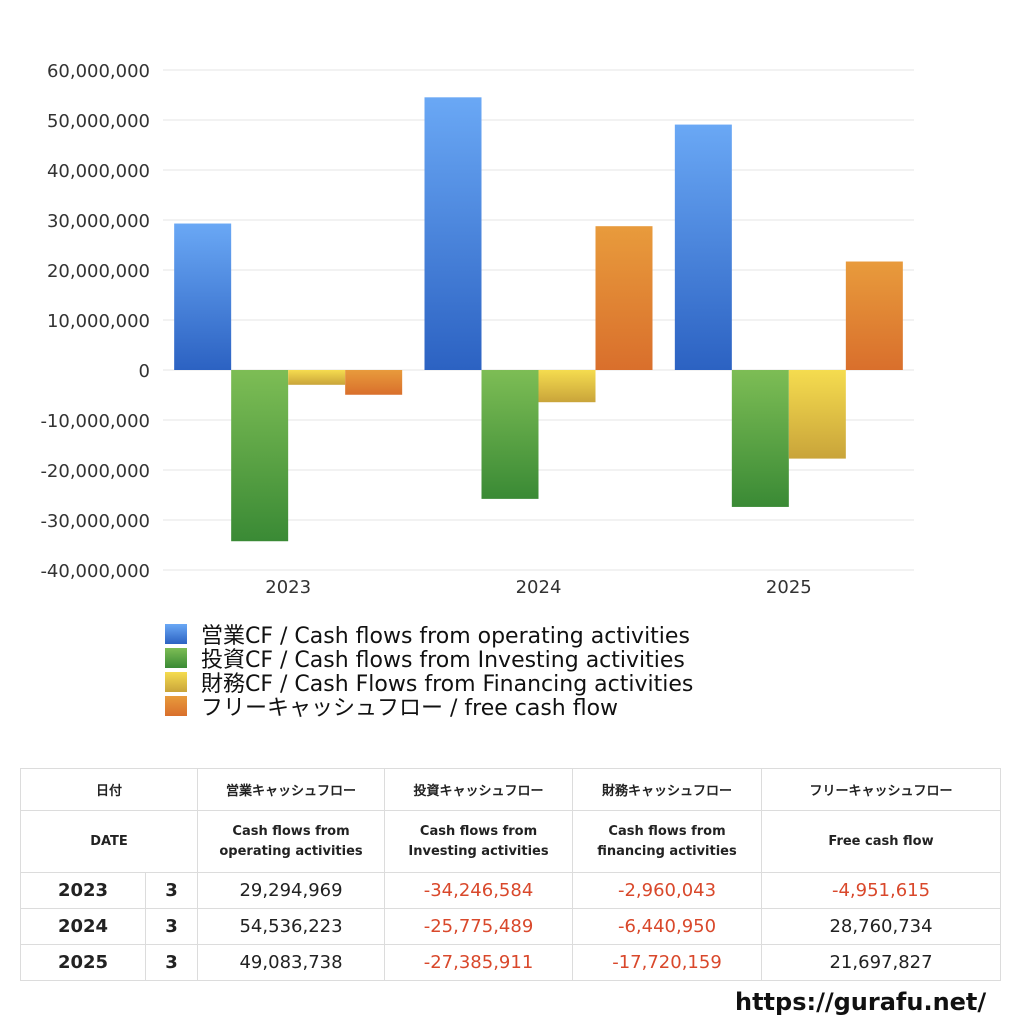 The image size is (1024, 1024). I want to click on header-free-cash-flow-en: Free cash flow, so click(881, 841).